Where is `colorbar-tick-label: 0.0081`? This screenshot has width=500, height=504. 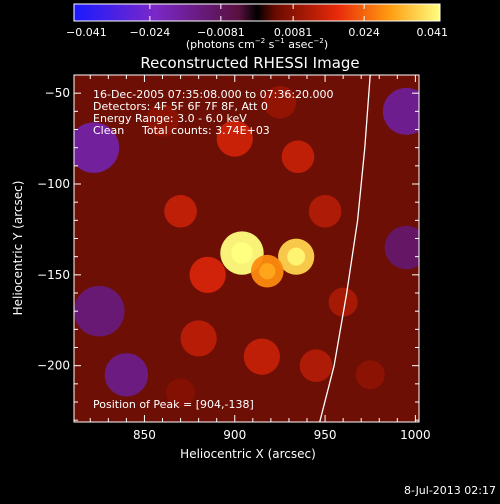 colorbar-tick-label: 0.0081 is located at coordinates (293, 32).